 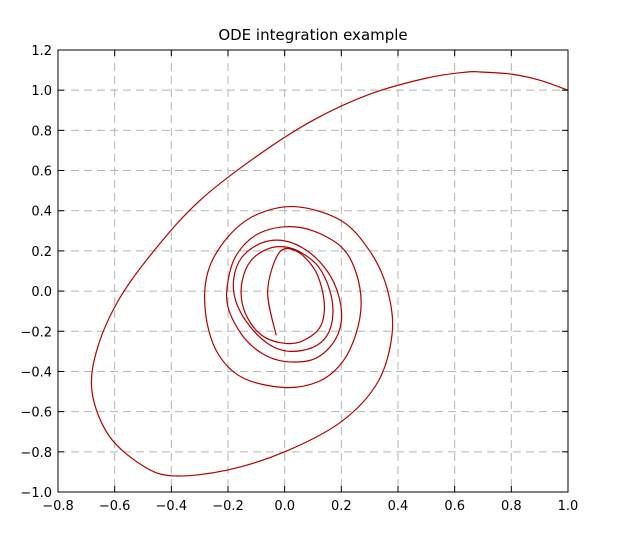 I want to click on x-tick-label: −0.8, so click(x=58, y=506).